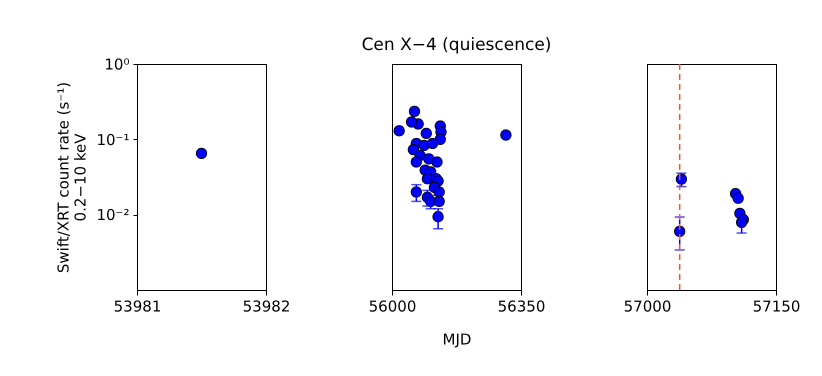  What do you see at coordinates (117, 65) in the screenshot?
I see `y-tick-label: 10⁰` at bounding box center [117, 65].